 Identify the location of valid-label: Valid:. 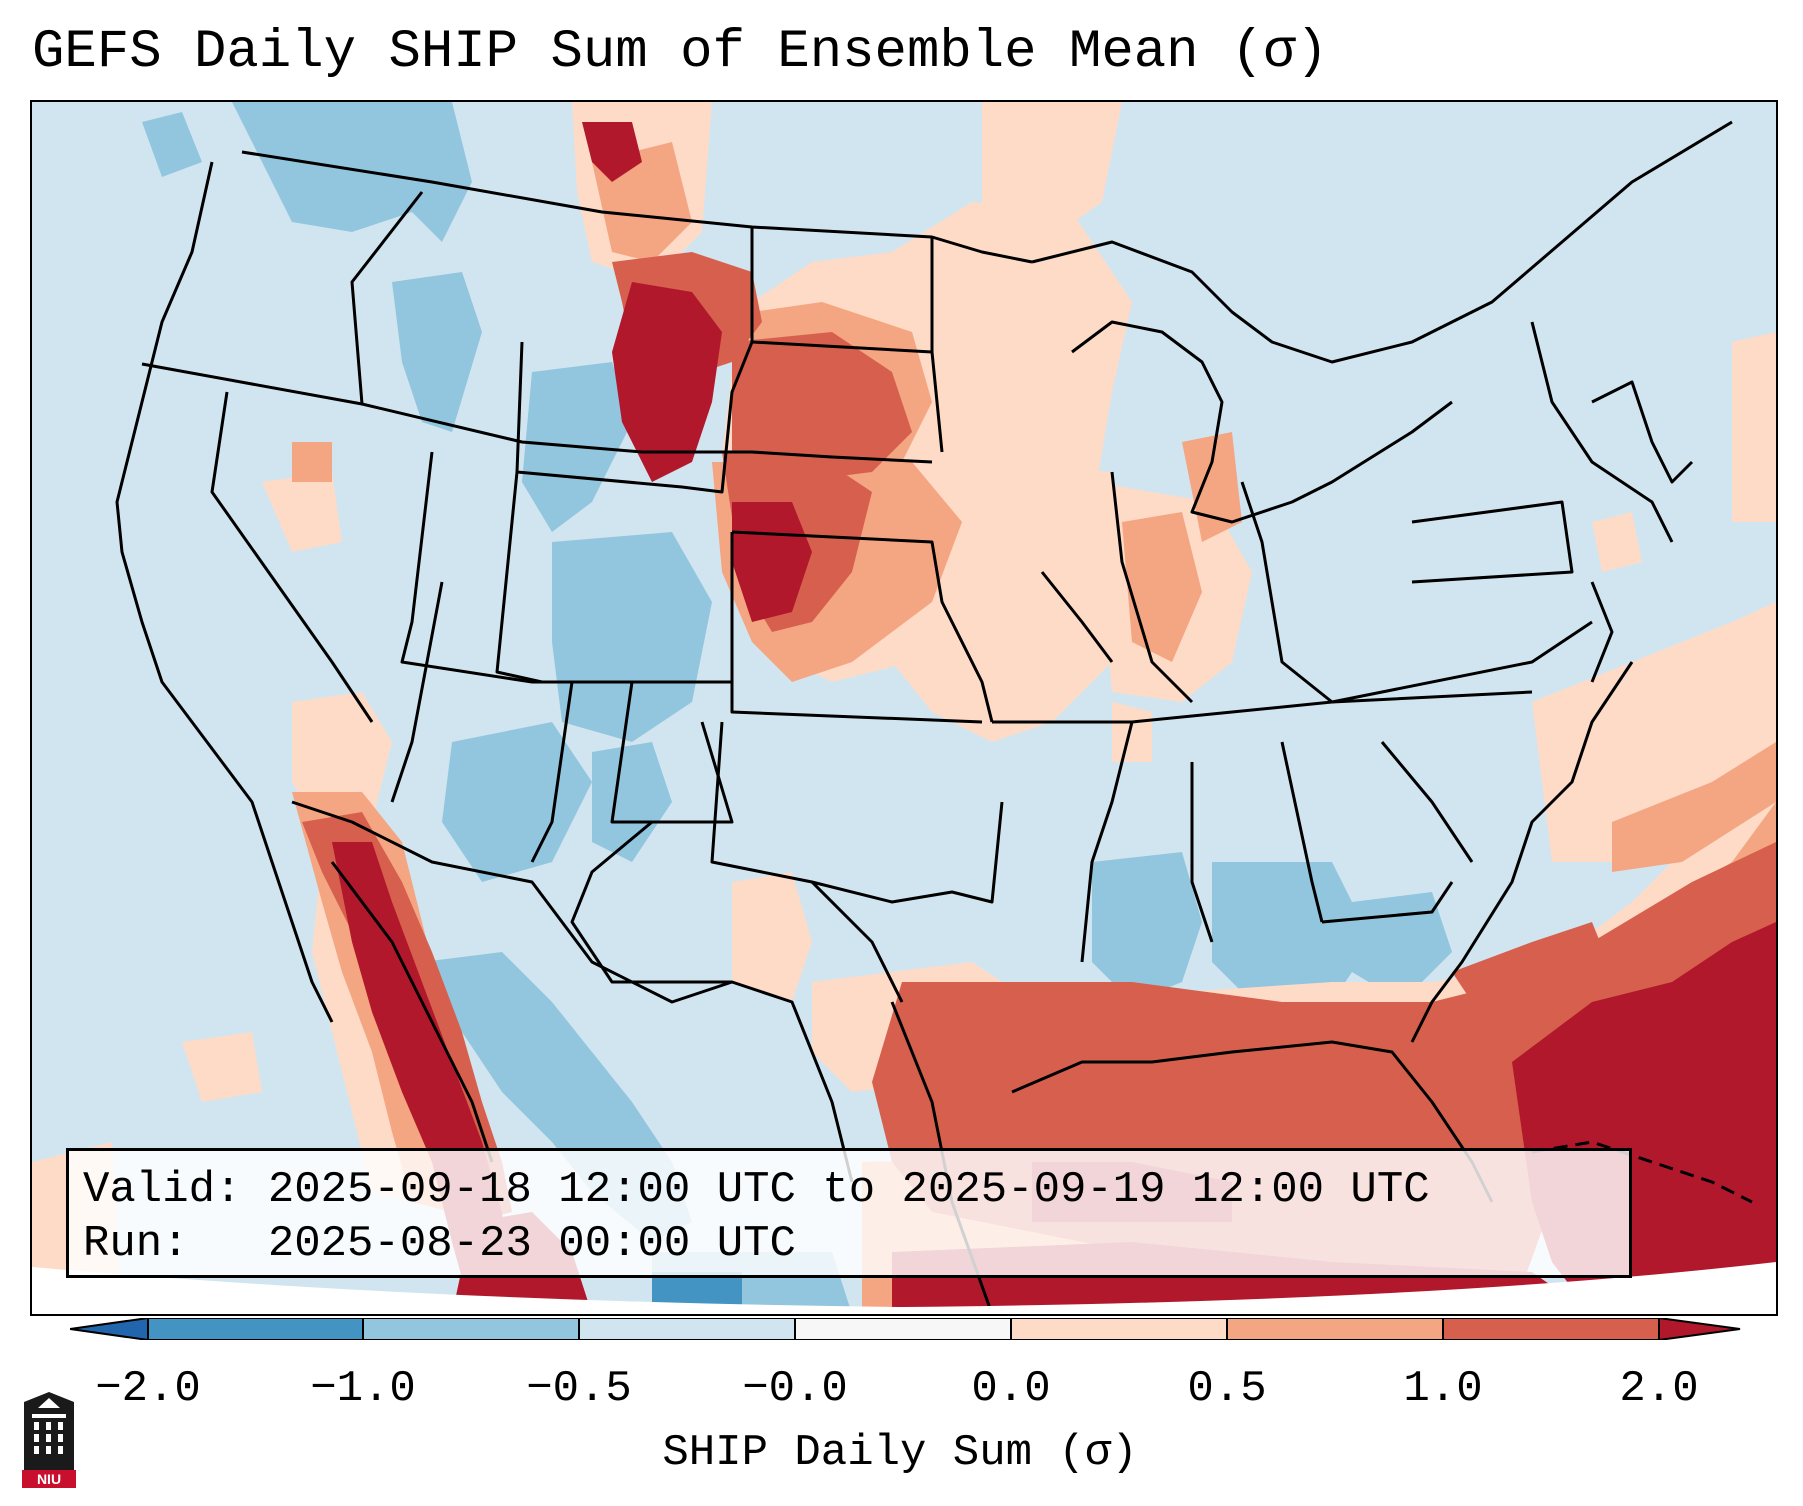
(162, 1190).